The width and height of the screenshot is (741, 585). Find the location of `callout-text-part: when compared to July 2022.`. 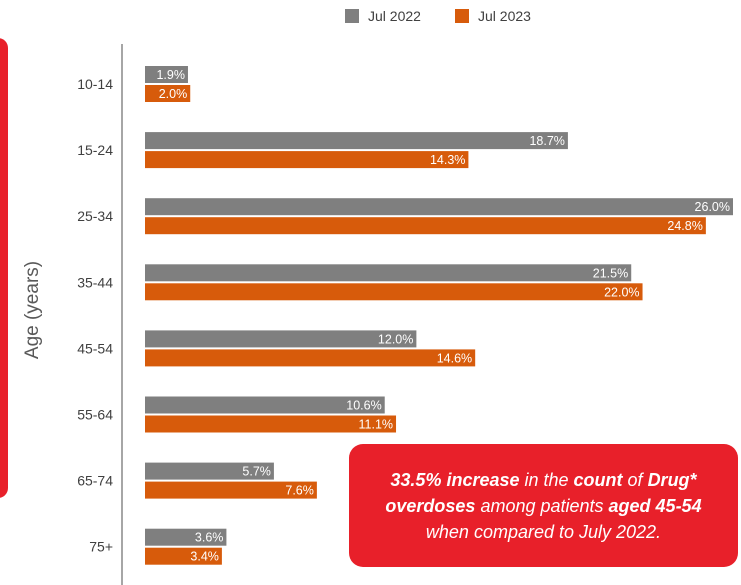

callout-text-part: when compared to July 2022. is located at coordinates (543, 531).